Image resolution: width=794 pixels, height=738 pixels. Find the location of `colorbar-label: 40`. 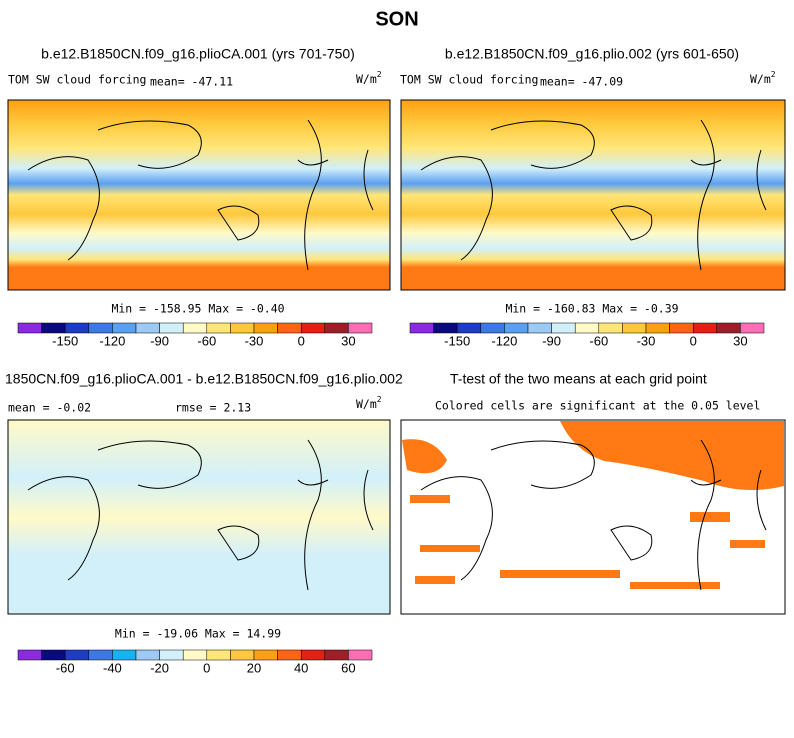

colorbar-label: 40 is located at coordinates (301, 667).